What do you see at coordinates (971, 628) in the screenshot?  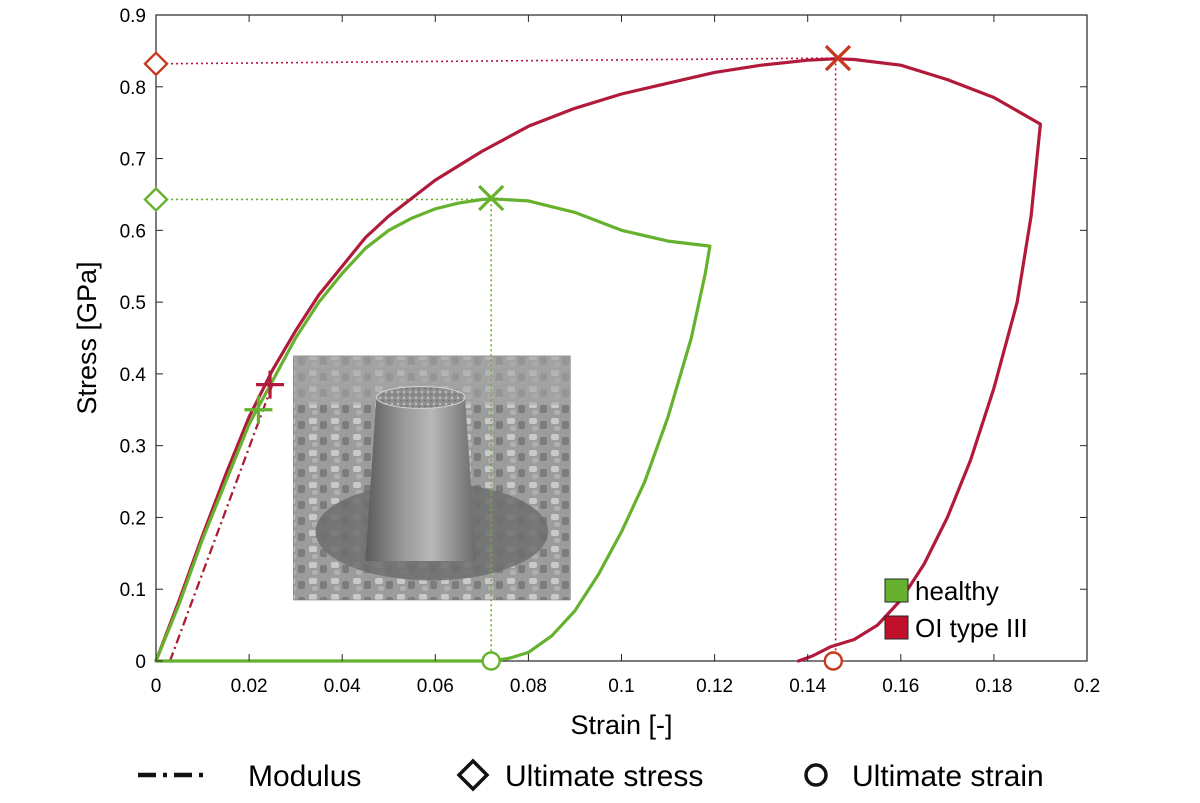 I see `legend-label: OI type III` at bounding box center [971, 628].